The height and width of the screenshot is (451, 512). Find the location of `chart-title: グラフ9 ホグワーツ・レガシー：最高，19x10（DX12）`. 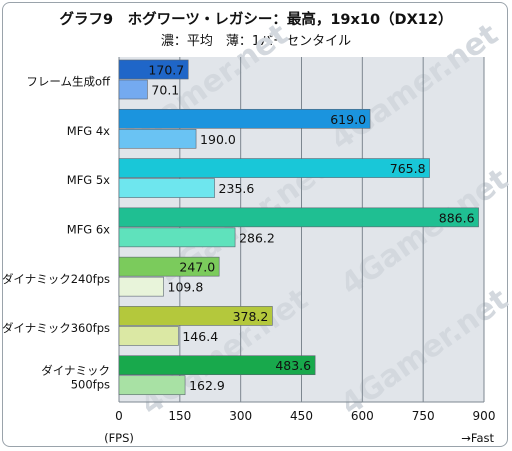

chart-title: グラフ9 ホグワーツ・レガシー：最高，19x10（DX12） is located at coordinates (256, 20).